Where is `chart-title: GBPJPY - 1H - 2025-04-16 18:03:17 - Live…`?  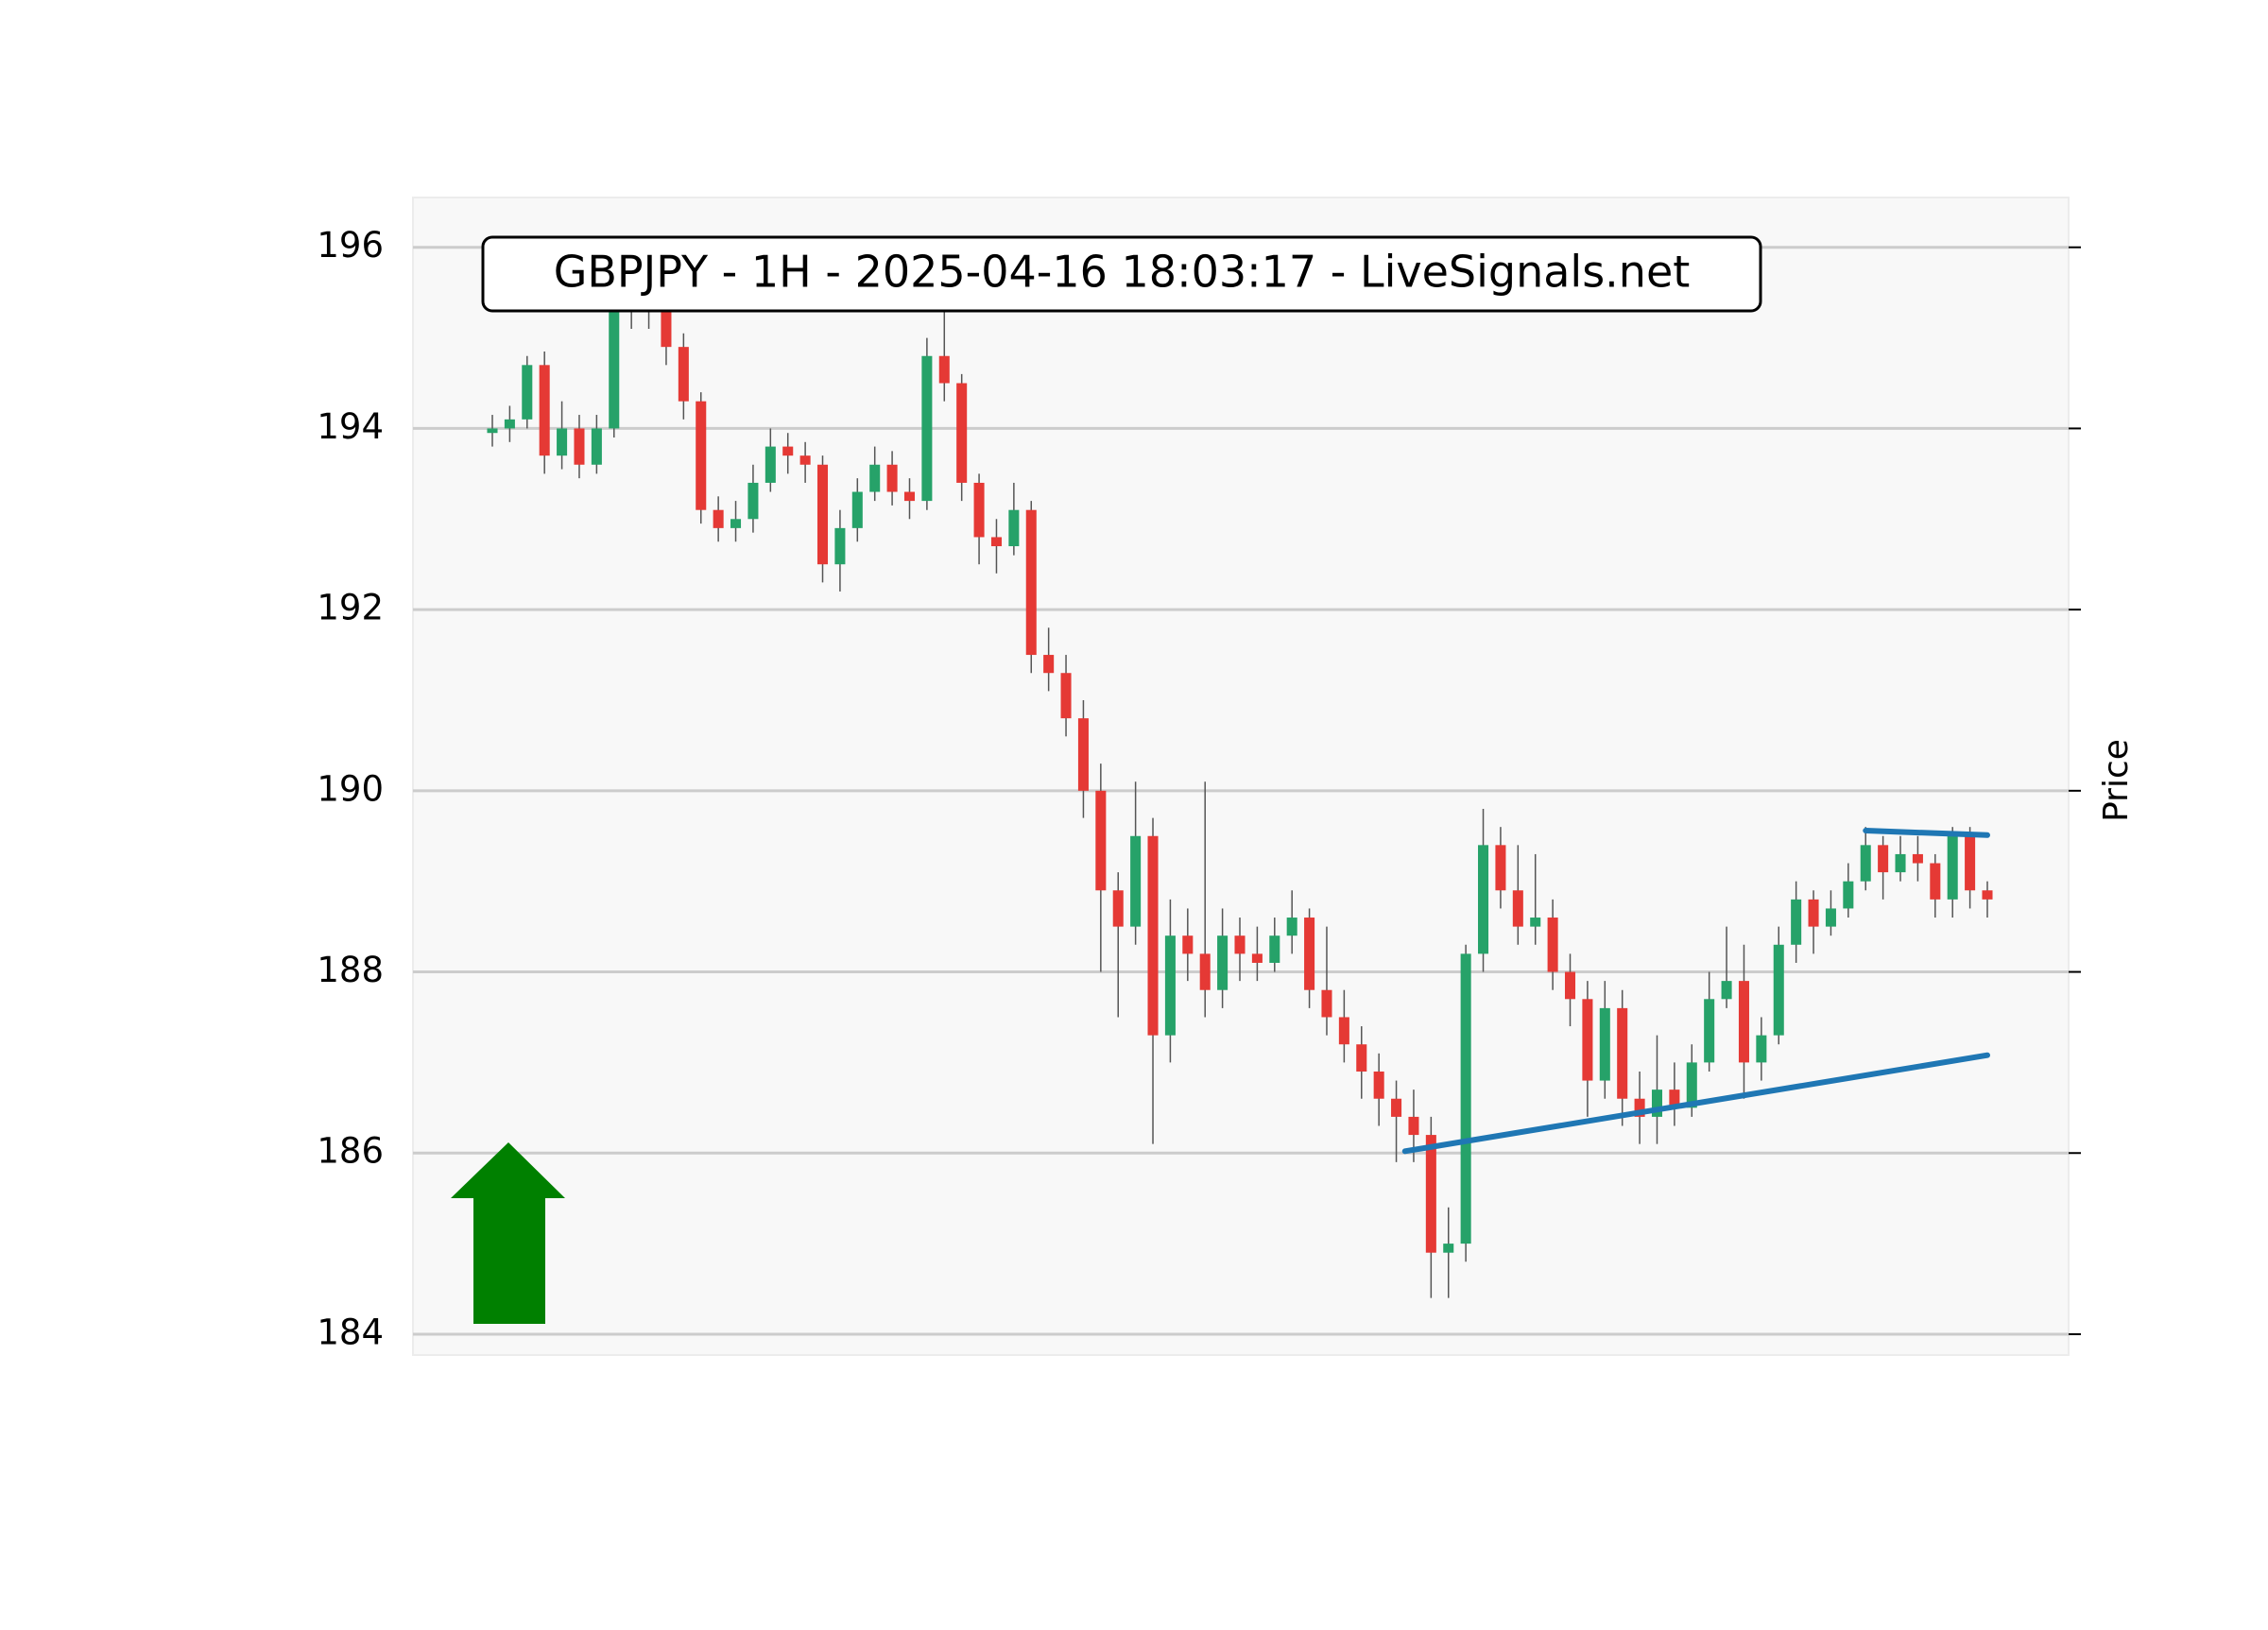
chart-title: GBPJPY - 1H - 2025-04-16 18:03:17 - Live… is located at coordinates (1122, 273).